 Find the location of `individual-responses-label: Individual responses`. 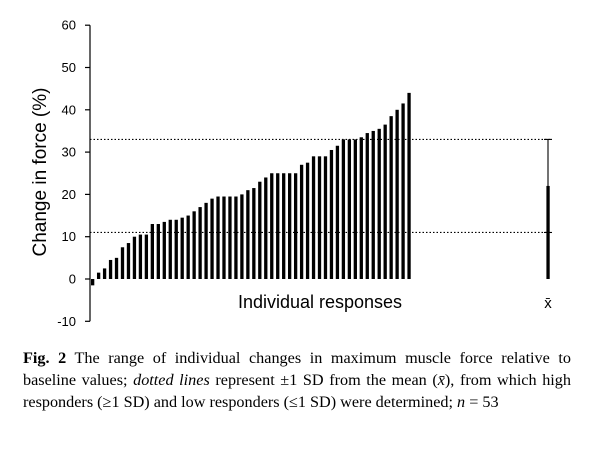

individual-responses-label: Individual responses is located at coordinates (320, 302).